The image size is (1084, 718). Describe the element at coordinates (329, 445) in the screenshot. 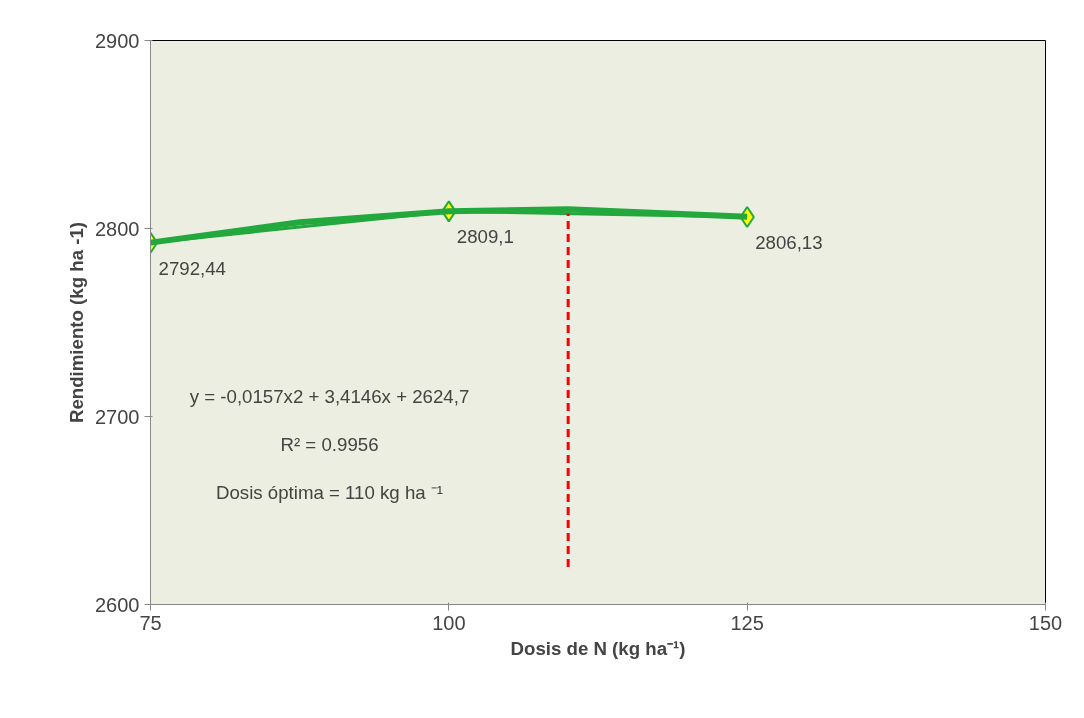

I see `annotation: R² = 0.9956` at that location.